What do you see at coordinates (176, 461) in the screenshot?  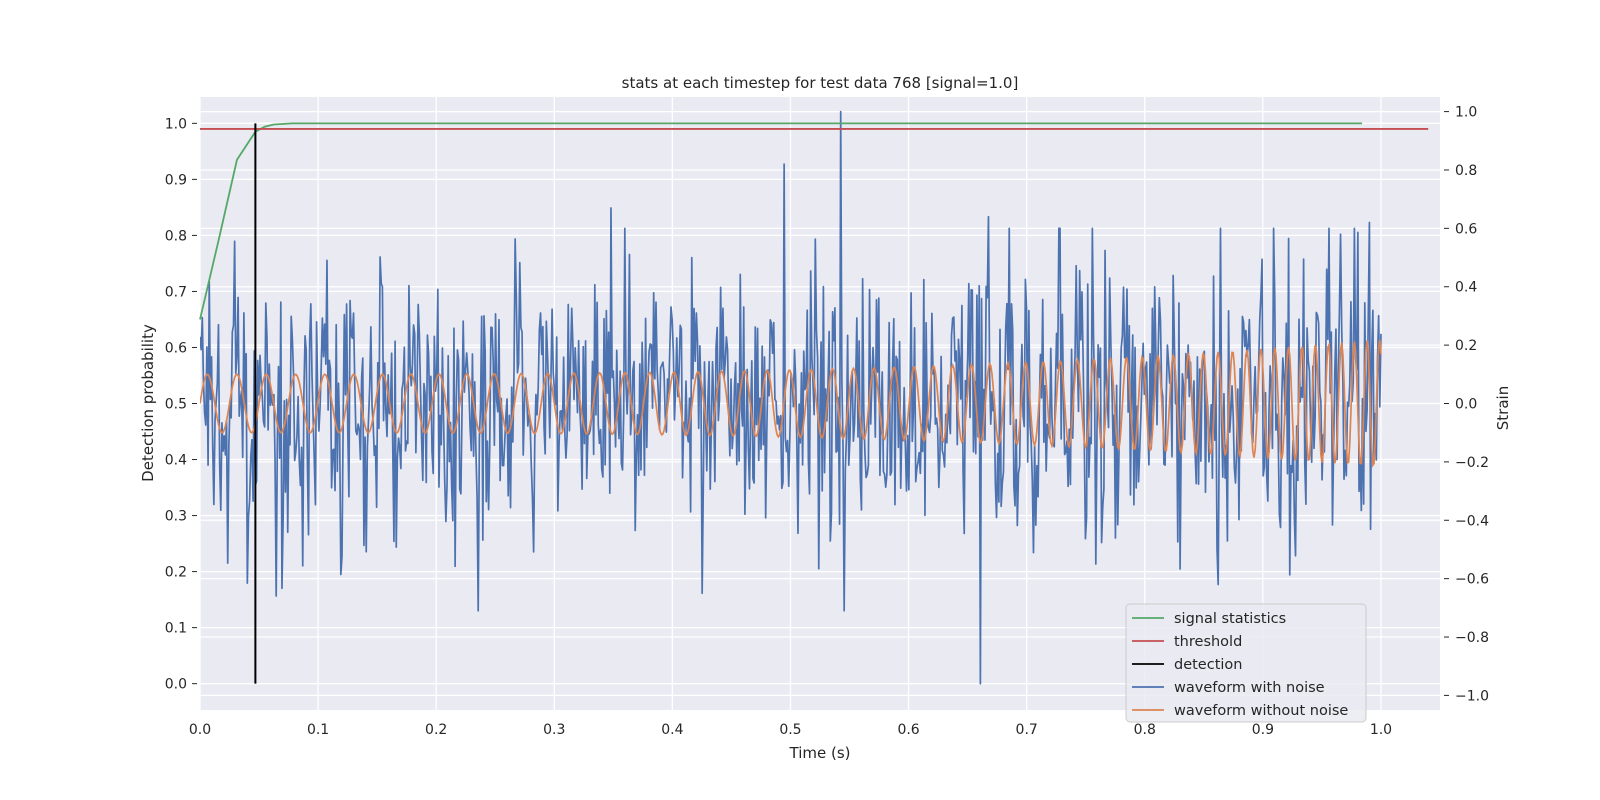 I see `y-tick-label: 0.4` at bounding box center [176, 461].